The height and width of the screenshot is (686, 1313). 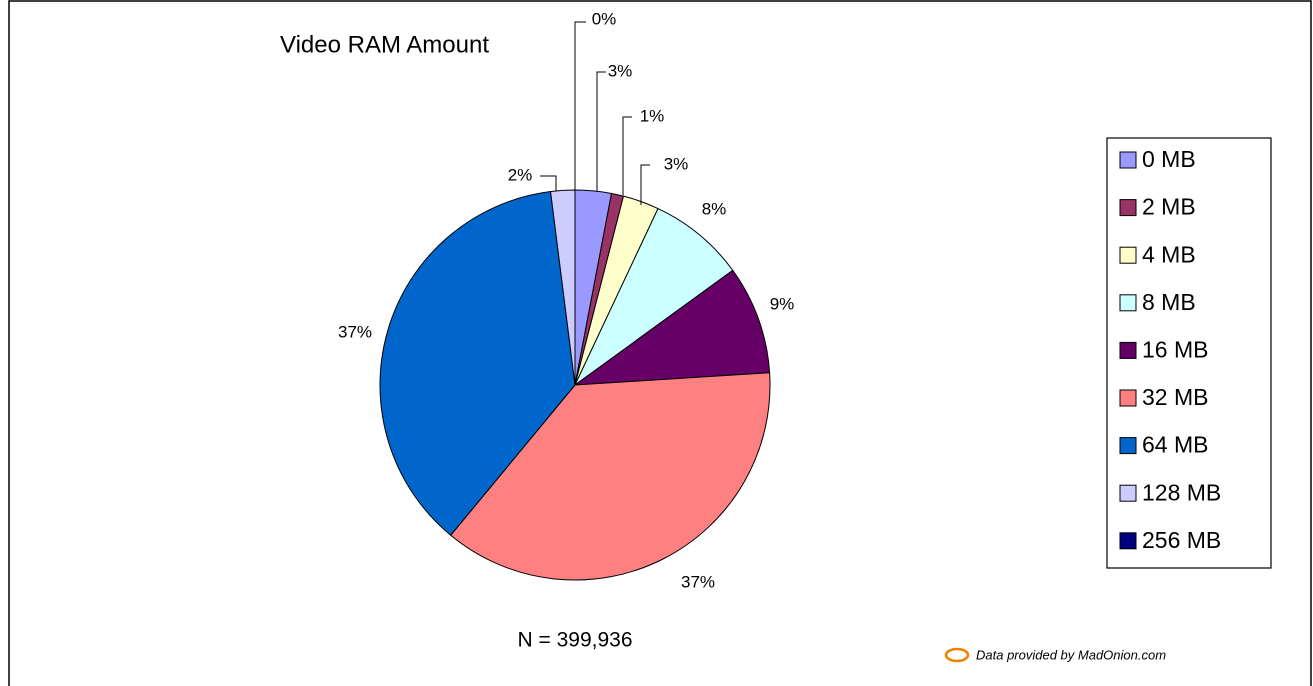 What do you see at coordinates (1181, 540) in the screenshot?
I see `legend-label: 256 MB` at bounding box center [1181, 540].